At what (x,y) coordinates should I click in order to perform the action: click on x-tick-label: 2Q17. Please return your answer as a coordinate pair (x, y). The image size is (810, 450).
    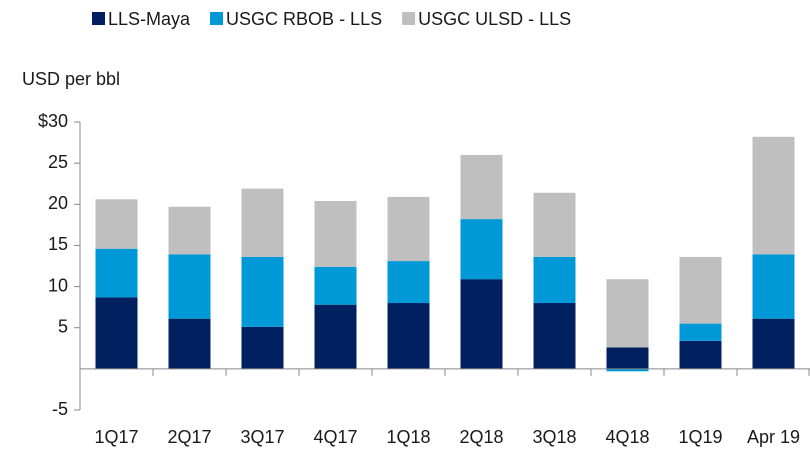
    Looking at the image, I should click on (189, 437).